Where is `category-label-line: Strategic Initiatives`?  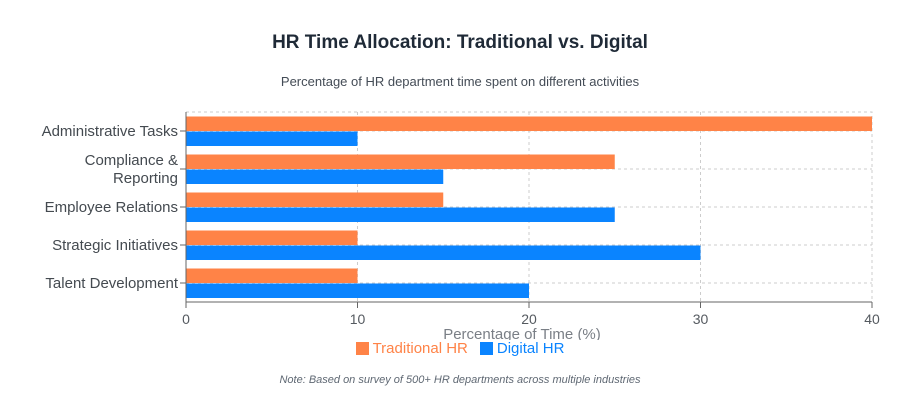 category-label-line: Strategic Initiatives is located at coordinates (115, 245).